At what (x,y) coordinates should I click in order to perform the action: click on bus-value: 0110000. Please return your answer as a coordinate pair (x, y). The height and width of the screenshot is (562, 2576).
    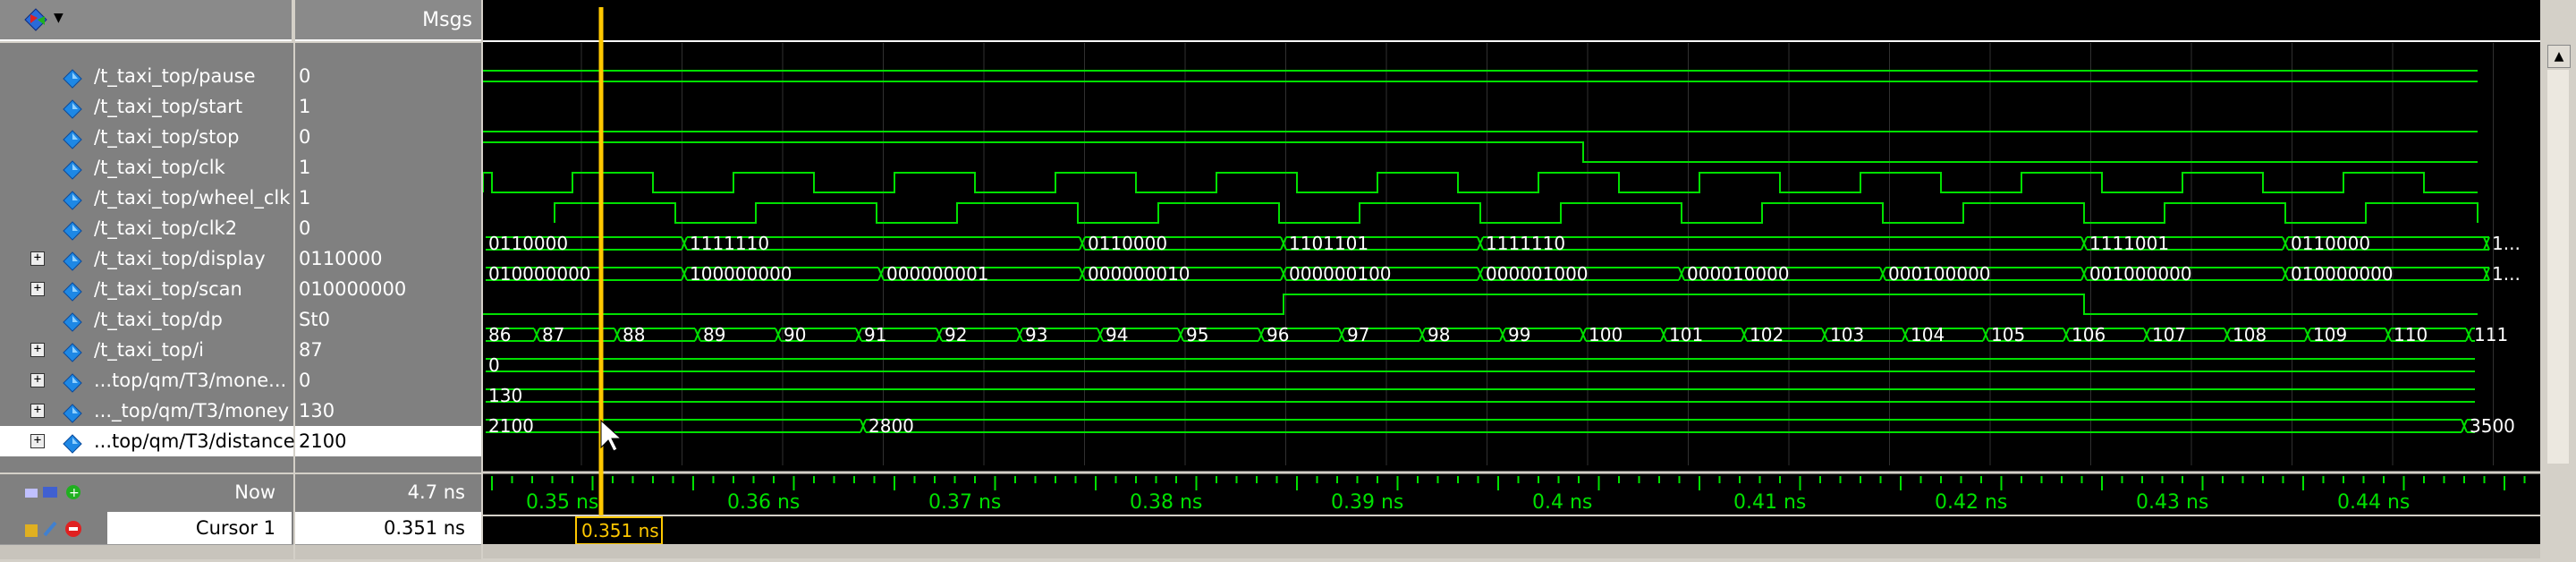
    Looking at the image, I should click on (1127, 244).